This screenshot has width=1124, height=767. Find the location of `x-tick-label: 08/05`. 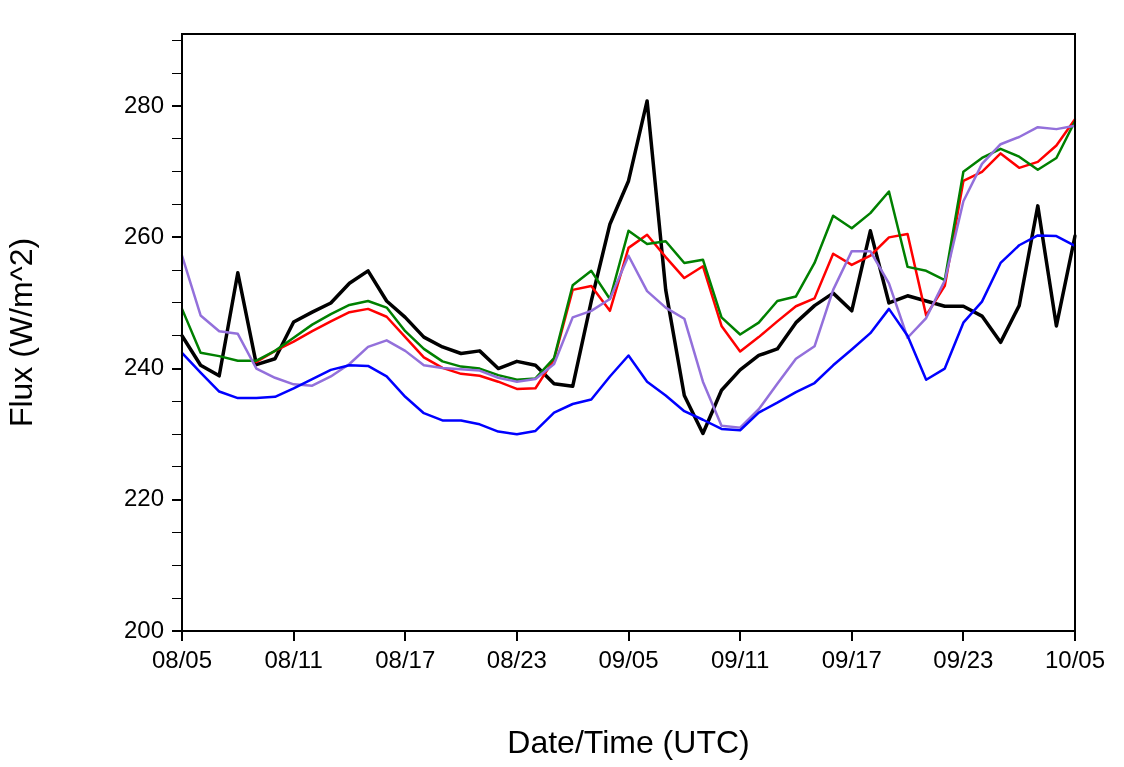

x-tick-label: 08/05 is located at coordinates (182, 660).